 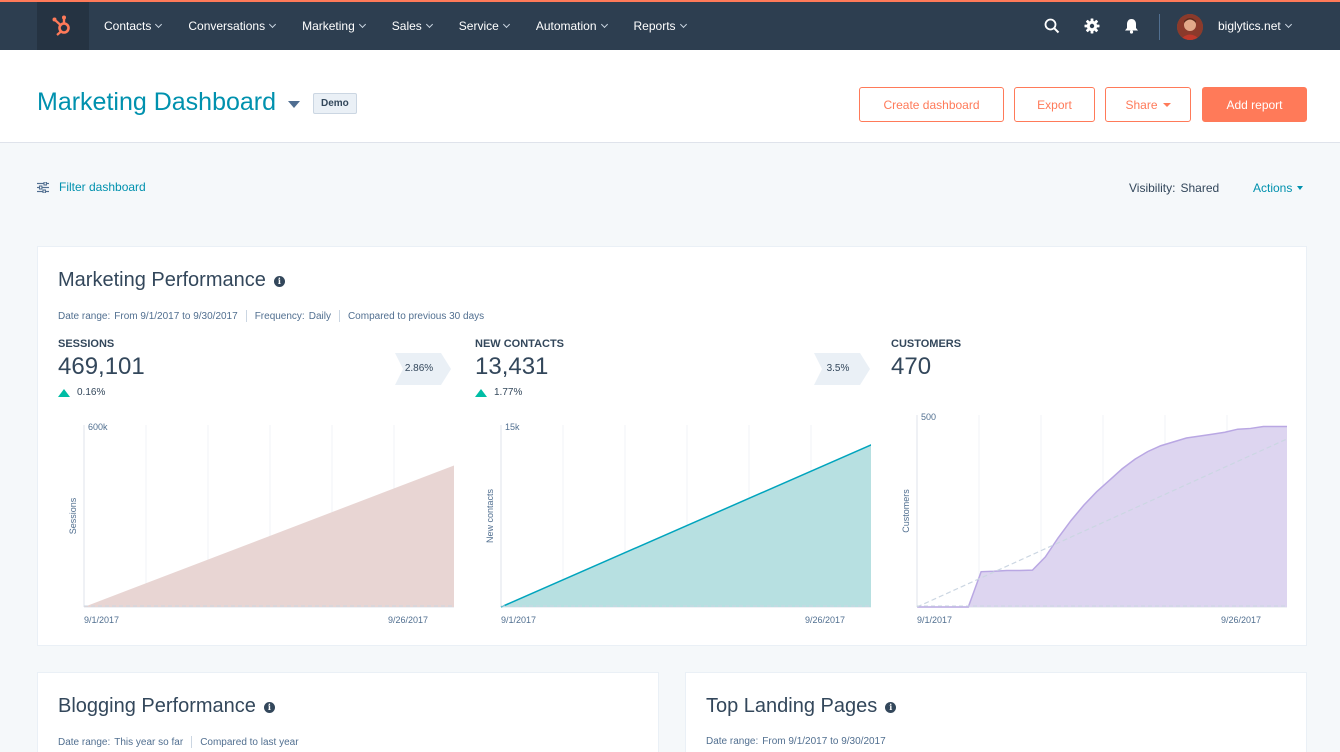 What do you see at coordinates (838, 368) in the screenshot?
I see `conversion-rate-2-value: 3.5%` at bounding box center [838, 368].